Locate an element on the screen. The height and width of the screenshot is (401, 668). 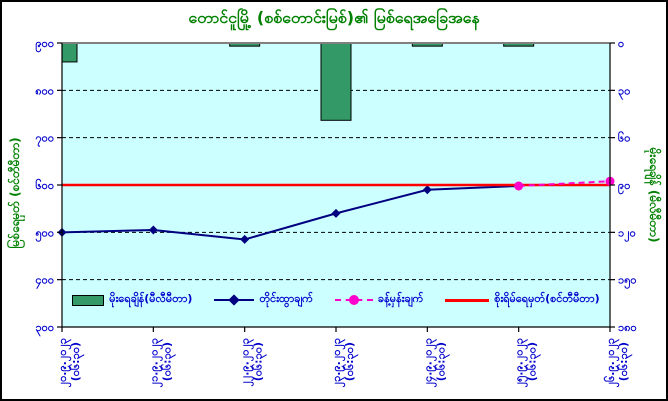
diamond-marker-icon is located at coordinates (234, 299).